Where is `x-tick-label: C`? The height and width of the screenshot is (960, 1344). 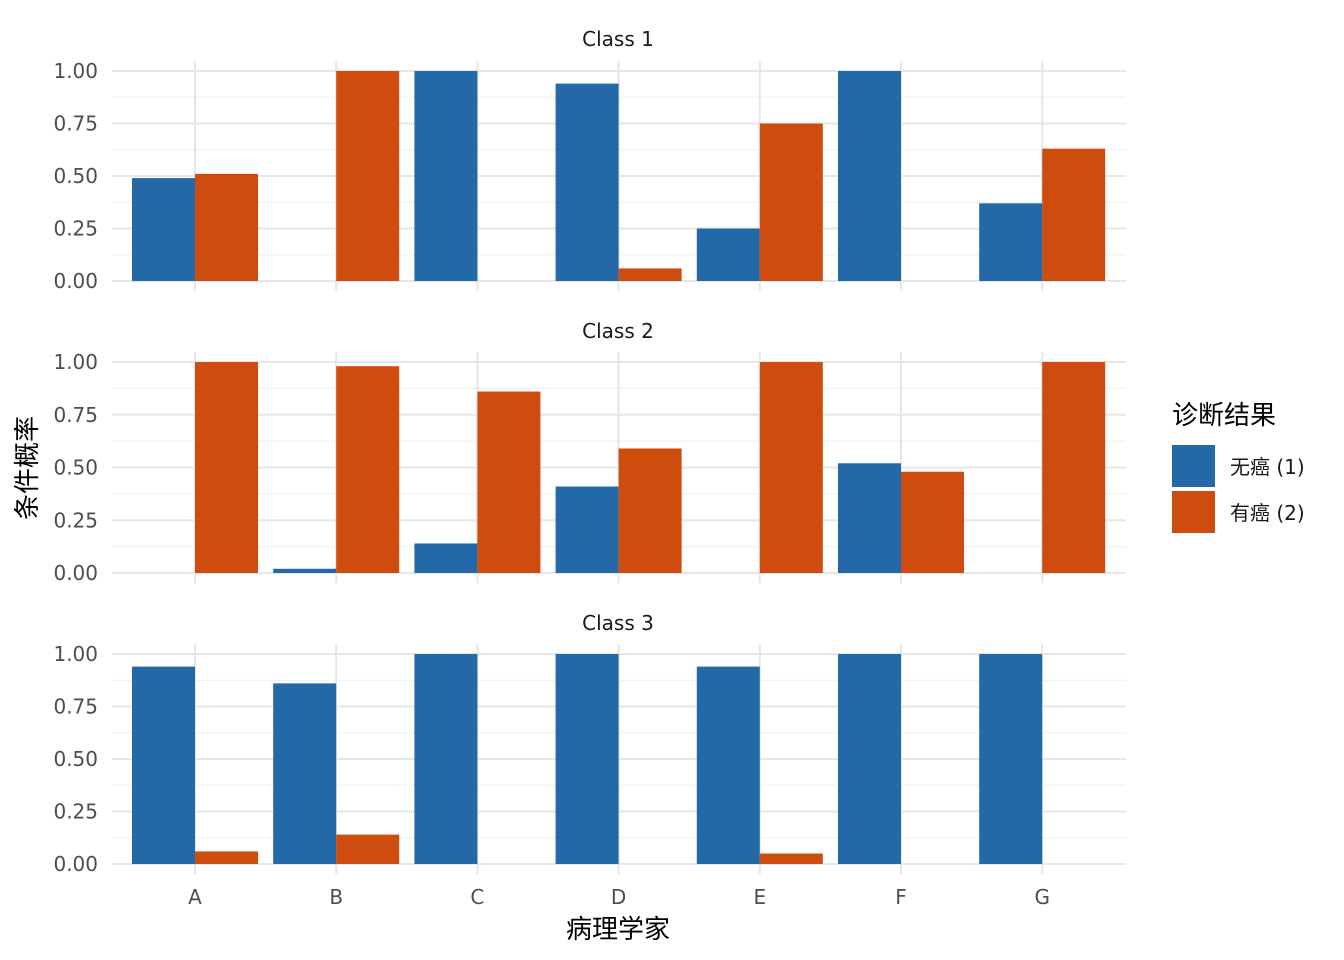
x-tick-label: C is located at coordinates (477, 897).